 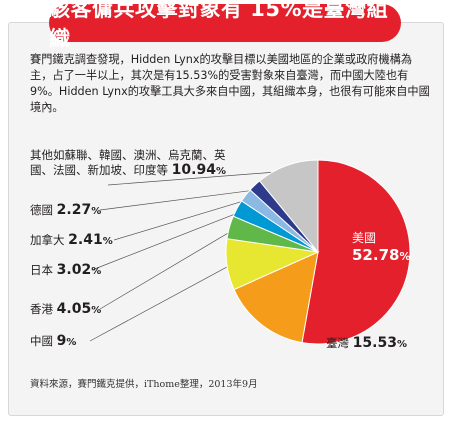 What do you see at coordinates (220, 171) in the screenshot?
I see `label-other-unit: %` at bounding box center [220, 171].